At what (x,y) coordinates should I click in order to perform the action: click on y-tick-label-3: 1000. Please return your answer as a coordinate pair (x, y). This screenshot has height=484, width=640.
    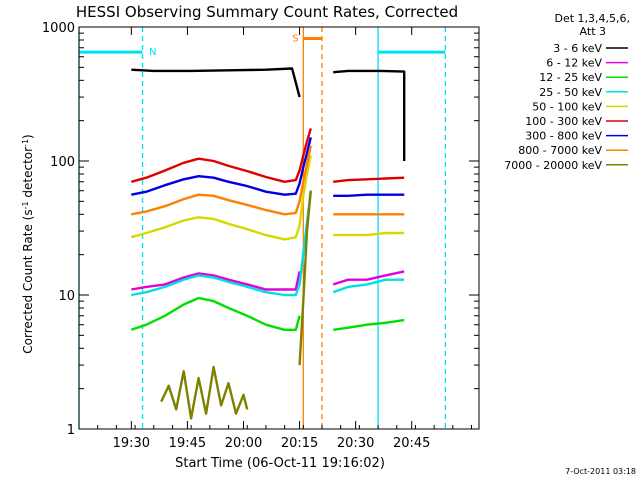
    Looking at the image, I should click on (58, 28).